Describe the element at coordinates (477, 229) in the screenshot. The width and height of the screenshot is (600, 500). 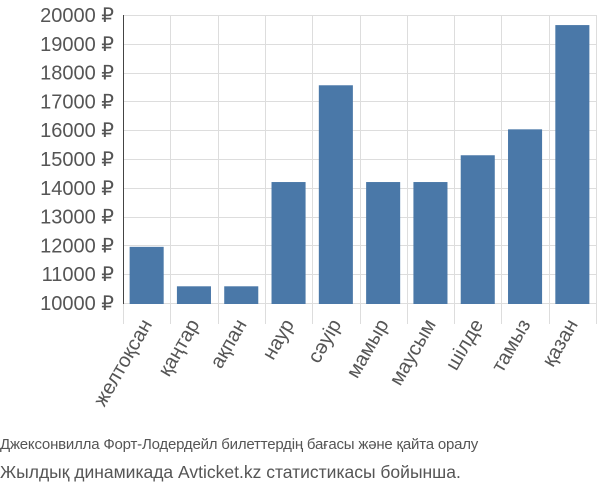
I see `bar-шілде` at that location.